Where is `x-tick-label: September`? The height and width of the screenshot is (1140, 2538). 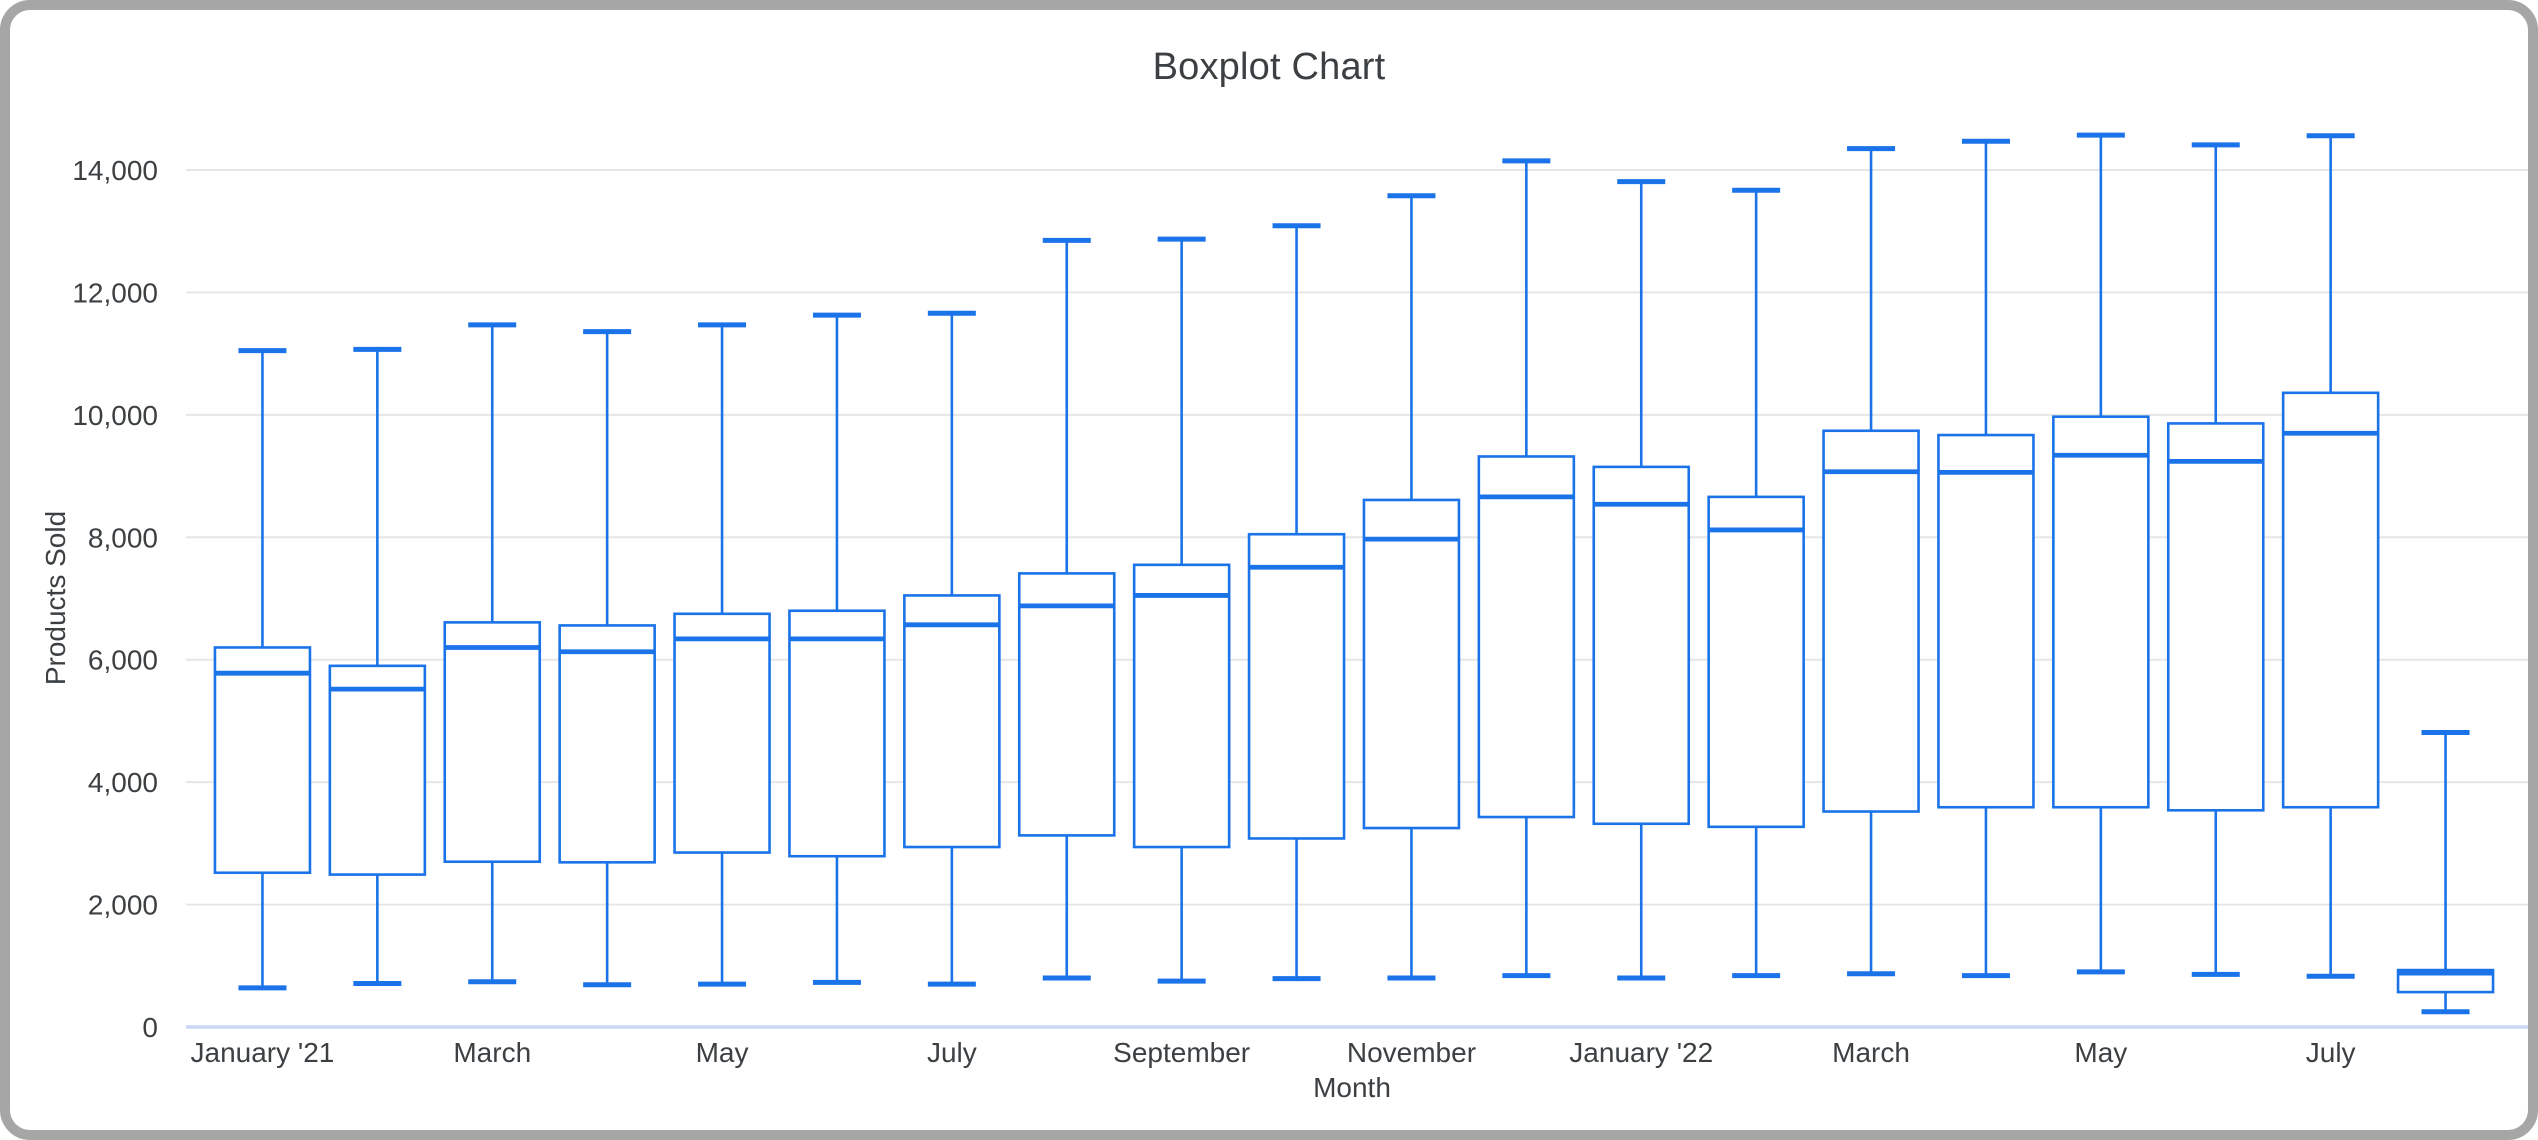 x-tick-label: September is located at coordinates (1181, 1052).